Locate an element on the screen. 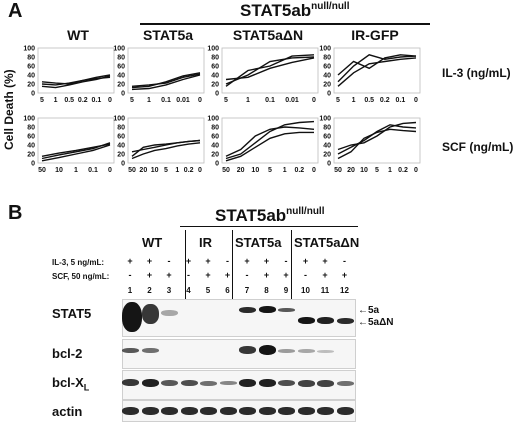 This screenshot has width=520, height=423. panel-b-group-title-main: STAT5ab is located at coordinates (251, 215).